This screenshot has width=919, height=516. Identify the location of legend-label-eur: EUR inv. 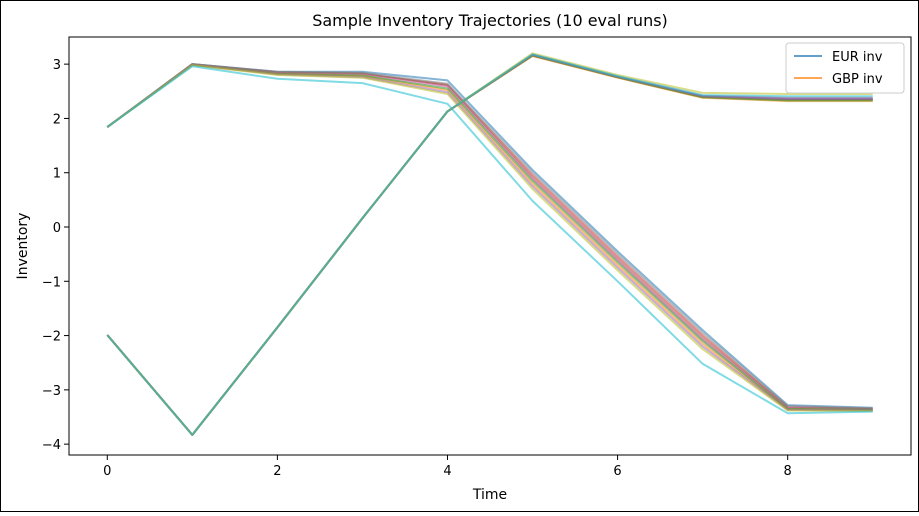
(857, 57).